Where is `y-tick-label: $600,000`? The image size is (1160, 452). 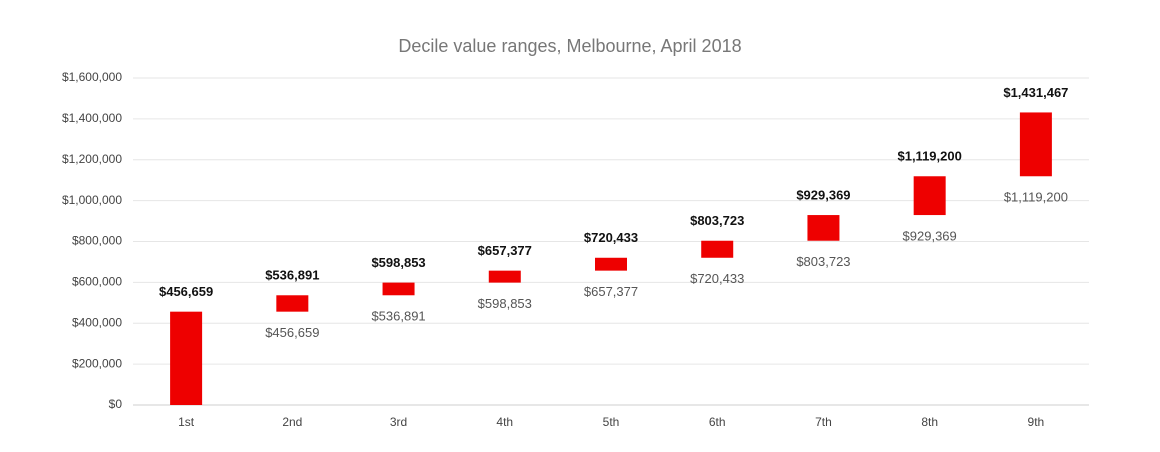 y-tick-label: $600,000 is located at coordinates (97, 282).